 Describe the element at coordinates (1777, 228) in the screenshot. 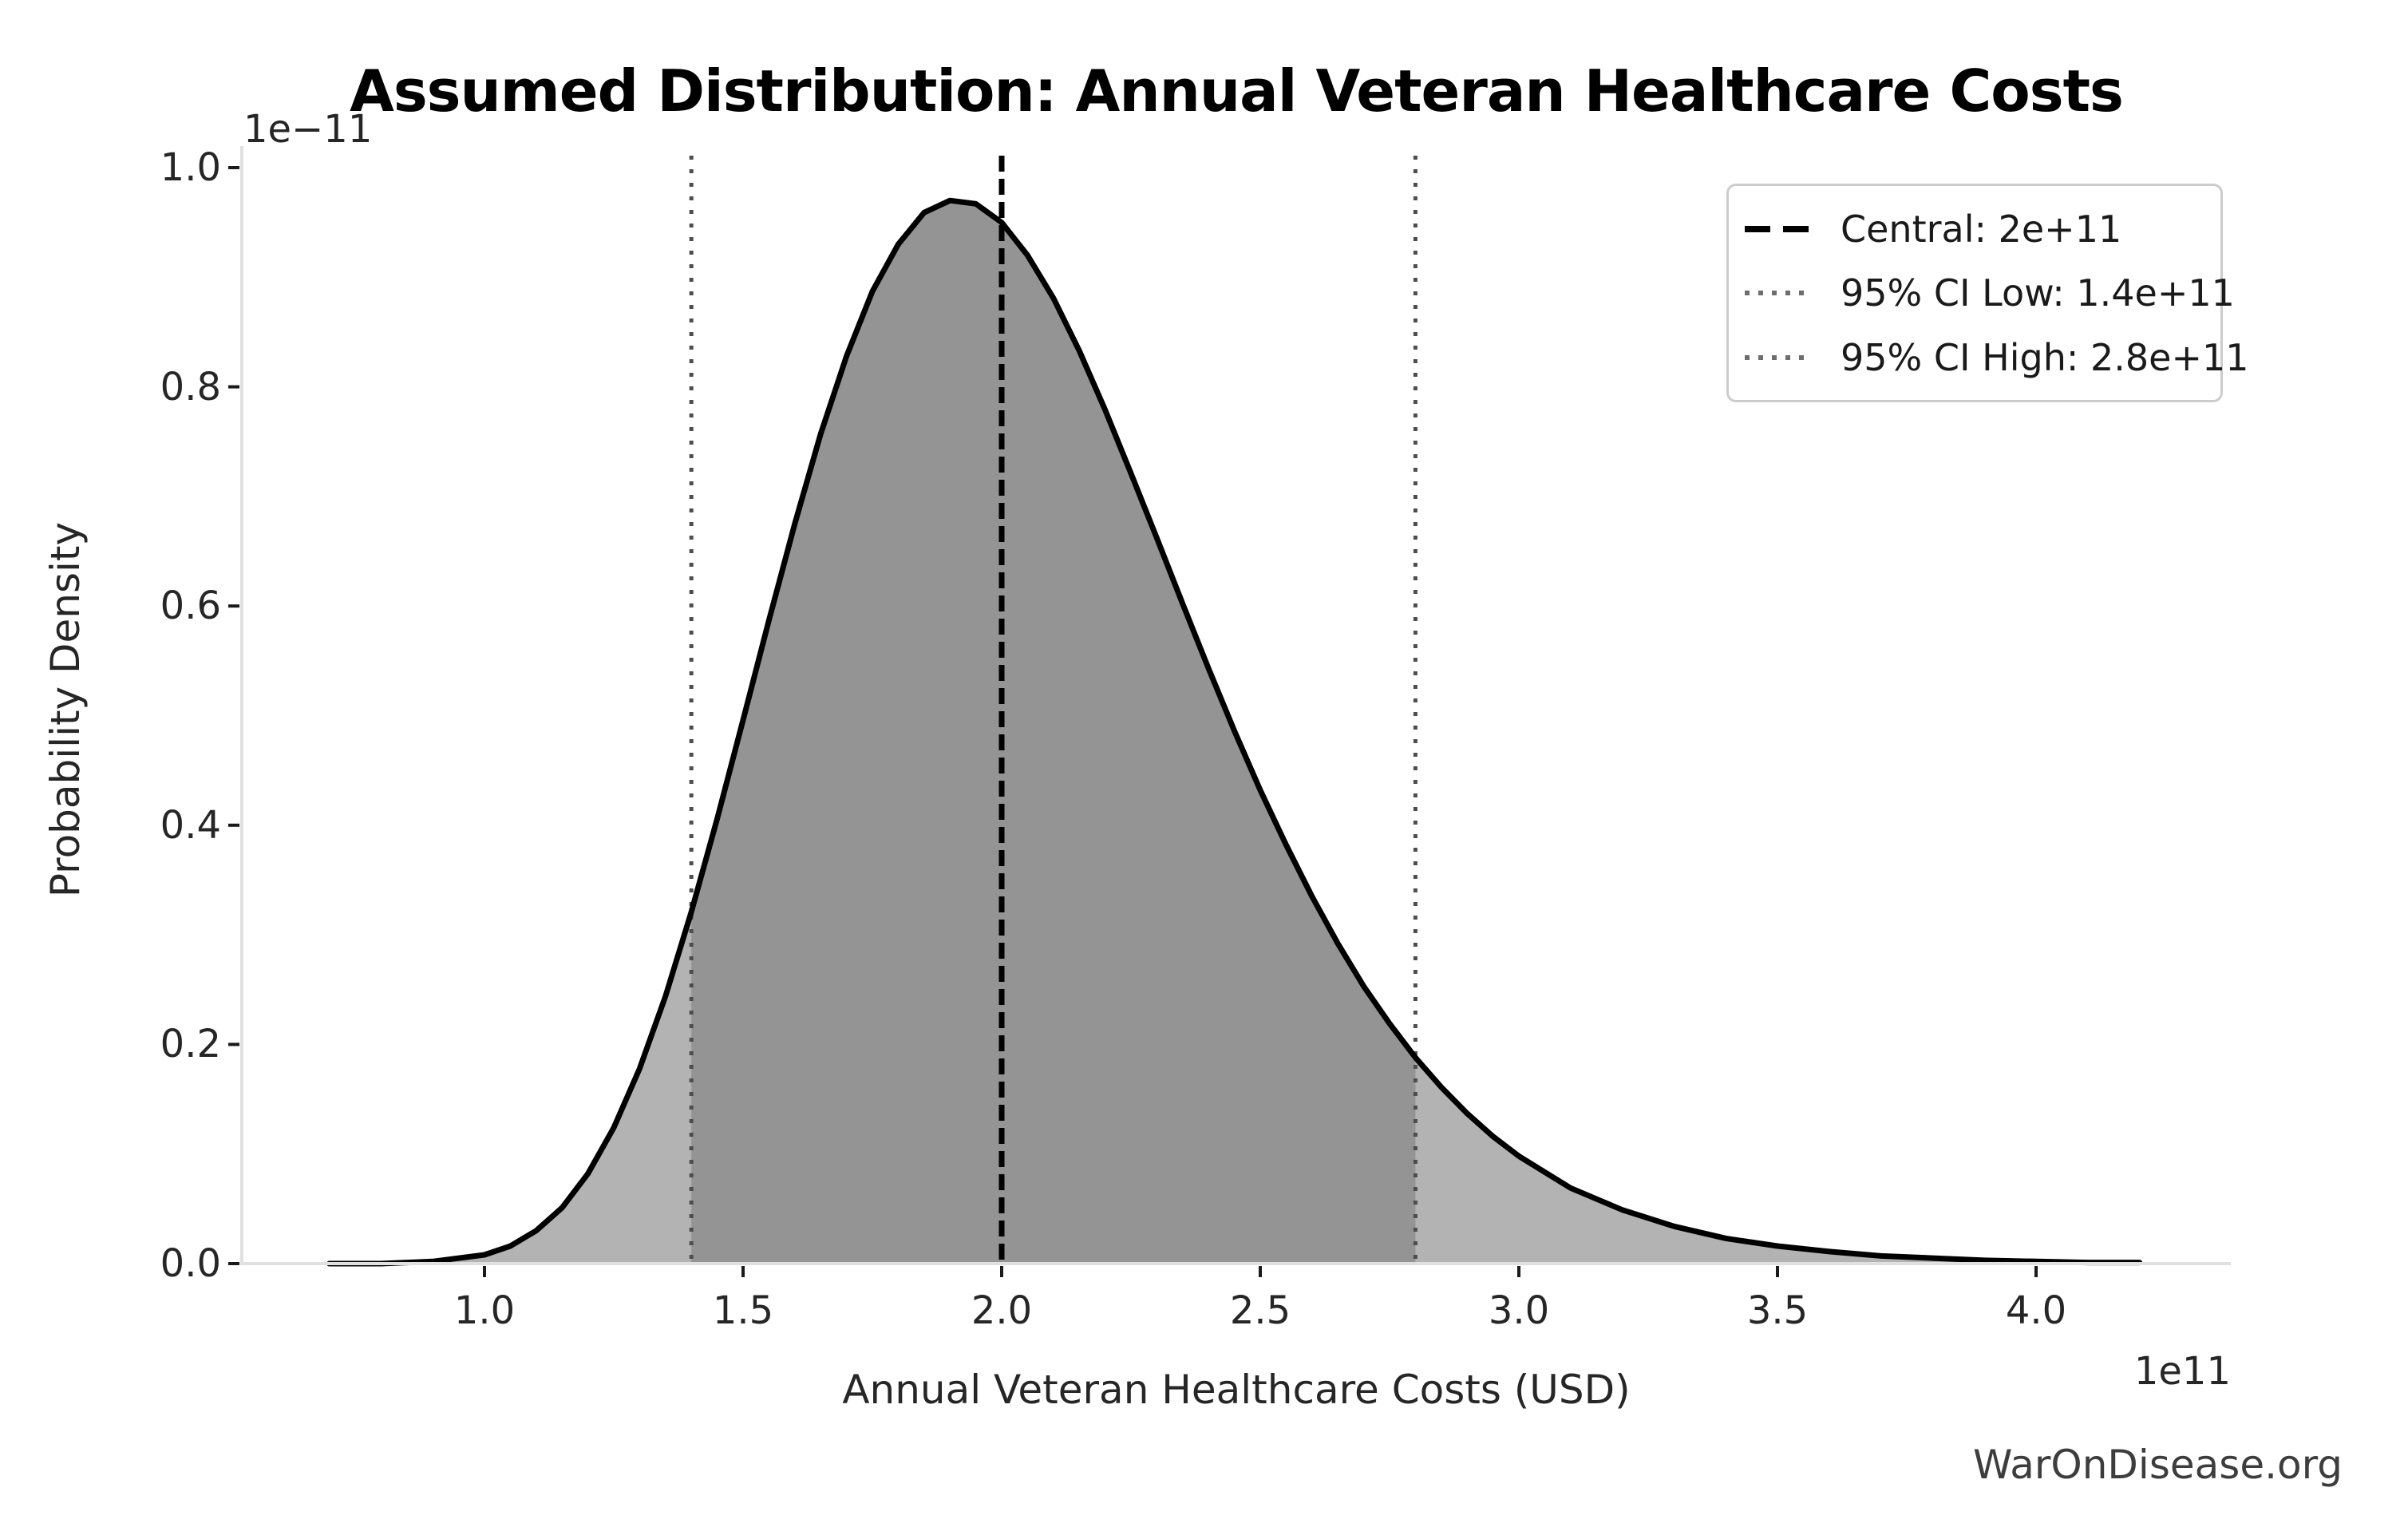

I see `dashed-line-swatch-icon` at that location.